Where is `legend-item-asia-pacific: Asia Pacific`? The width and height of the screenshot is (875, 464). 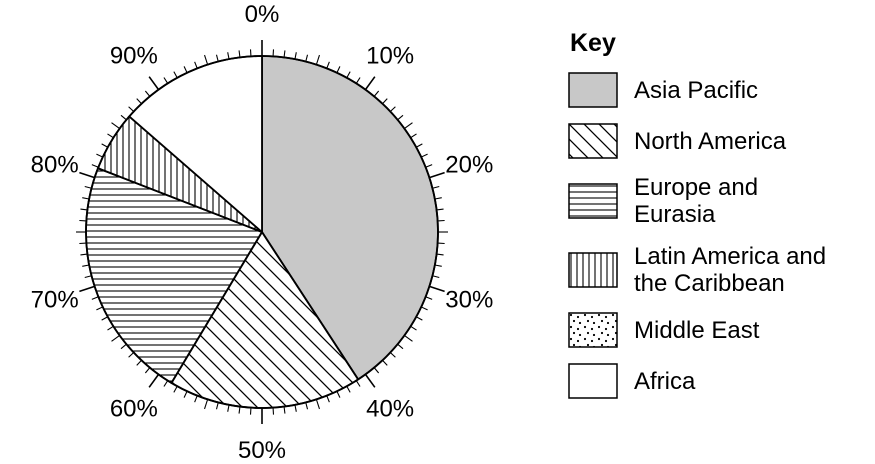
legend-item-asia-pacific: Asia Pacific is located at coordinates (718, 90).